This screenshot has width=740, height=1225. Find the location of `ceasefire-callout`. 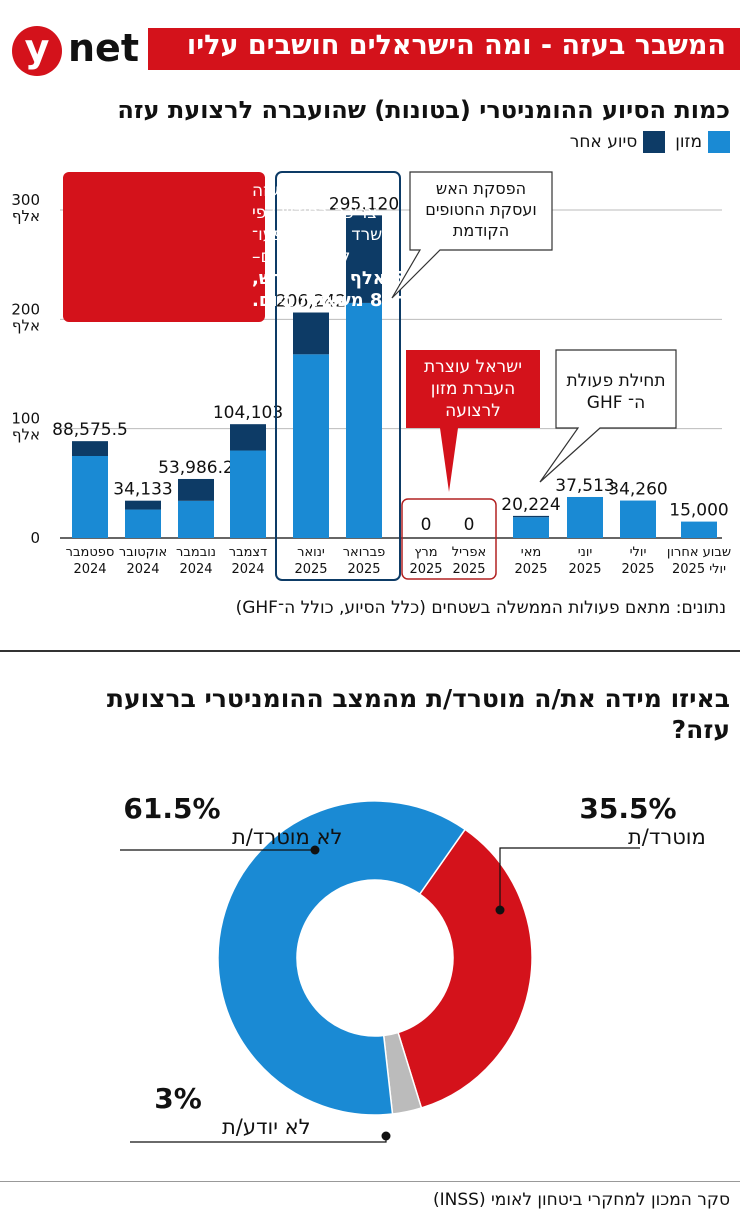

ceasefire-callout is located at coordinates (472, 235).